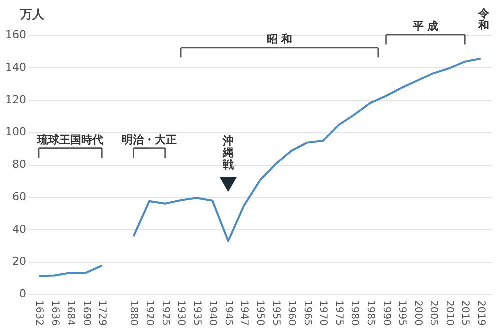  I want to click on y-tick-label: 40, so click(19, 229).